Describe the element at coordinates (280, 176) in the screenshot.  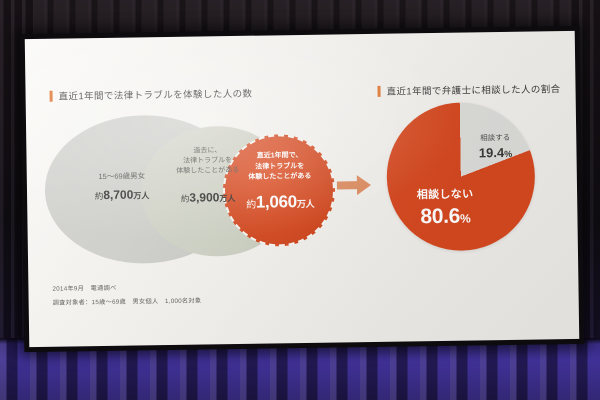
I see `venn-inner-caption-line3: 体験したことがある` at that location.